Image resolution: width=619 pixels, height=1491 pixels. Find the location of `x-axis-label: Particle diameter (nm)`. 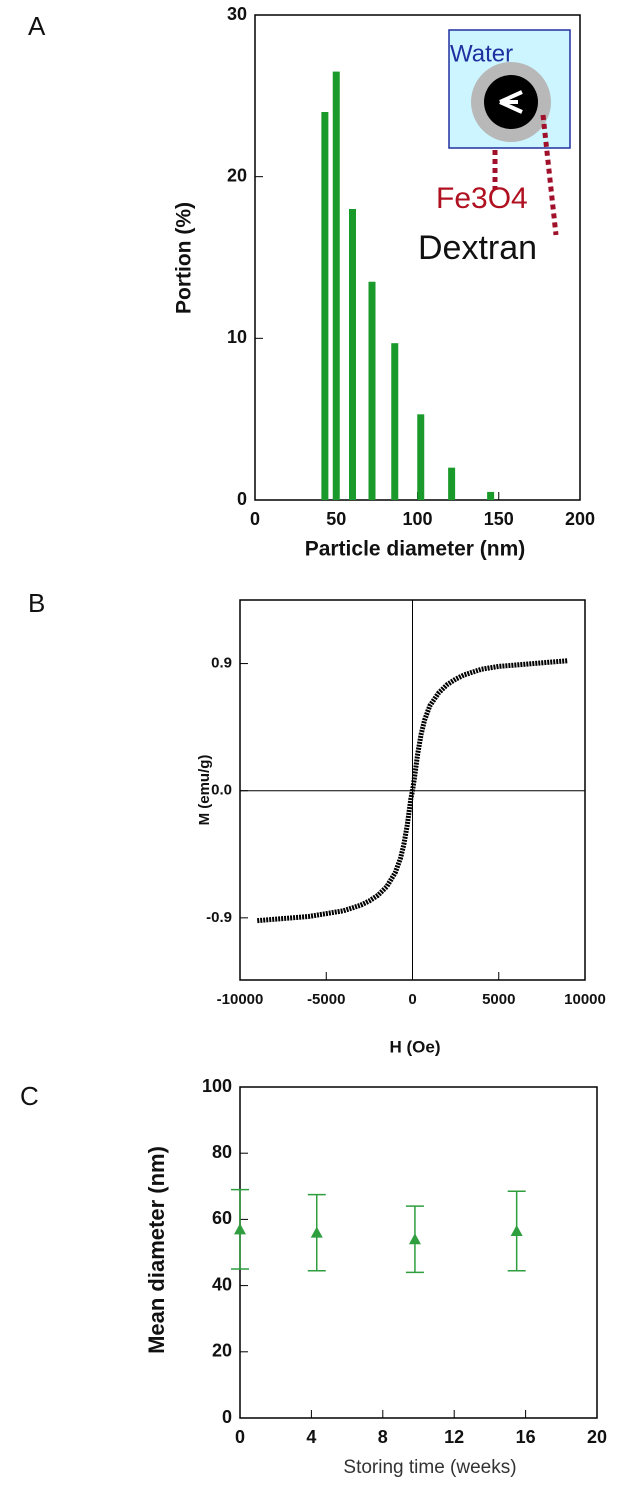

x-axis-label: Particle diameter (nm) is located at coordinates (415, 549).